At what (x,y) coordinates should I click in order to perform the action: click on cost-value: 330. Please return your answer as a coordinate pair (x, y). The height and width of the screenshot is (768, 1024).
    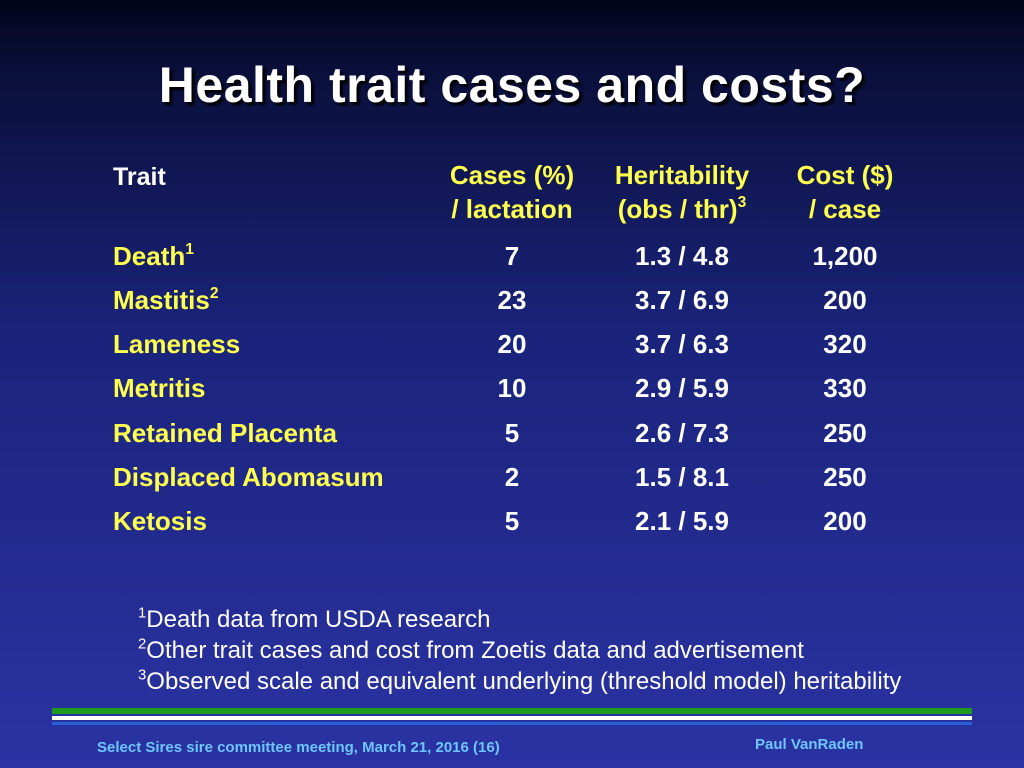
    Looking at the image, I should click on (845, 388).